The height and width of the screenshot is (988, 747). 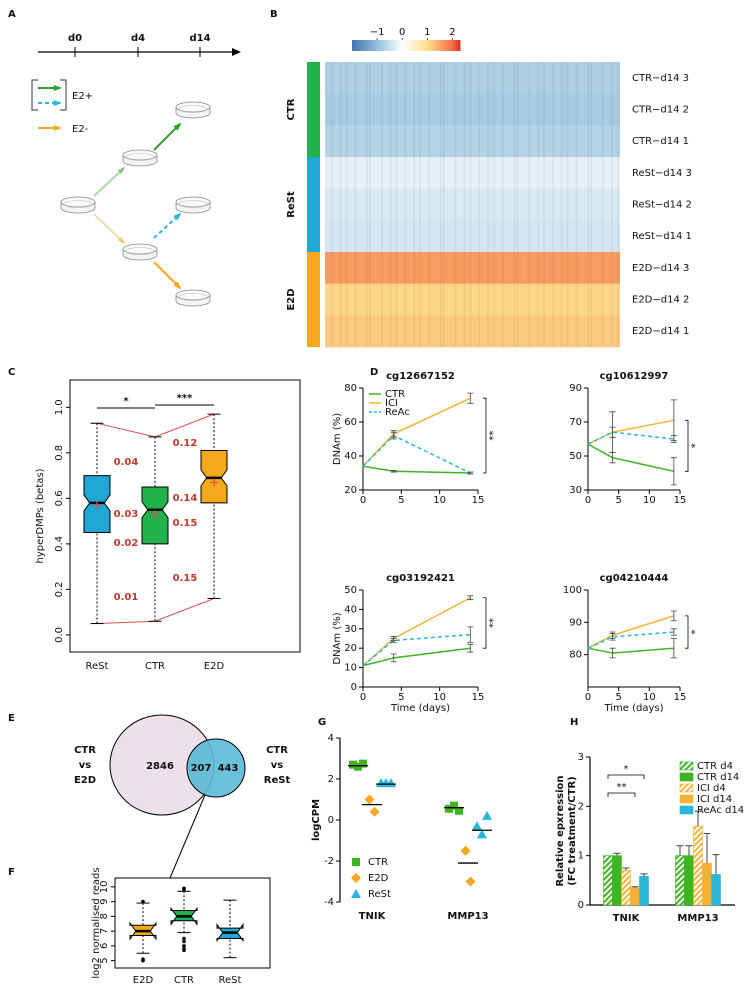 What do you see at coordinates (331, 779) in the screenshot?
I see `y-tick-label: 2` at bounding box center [331, 779].